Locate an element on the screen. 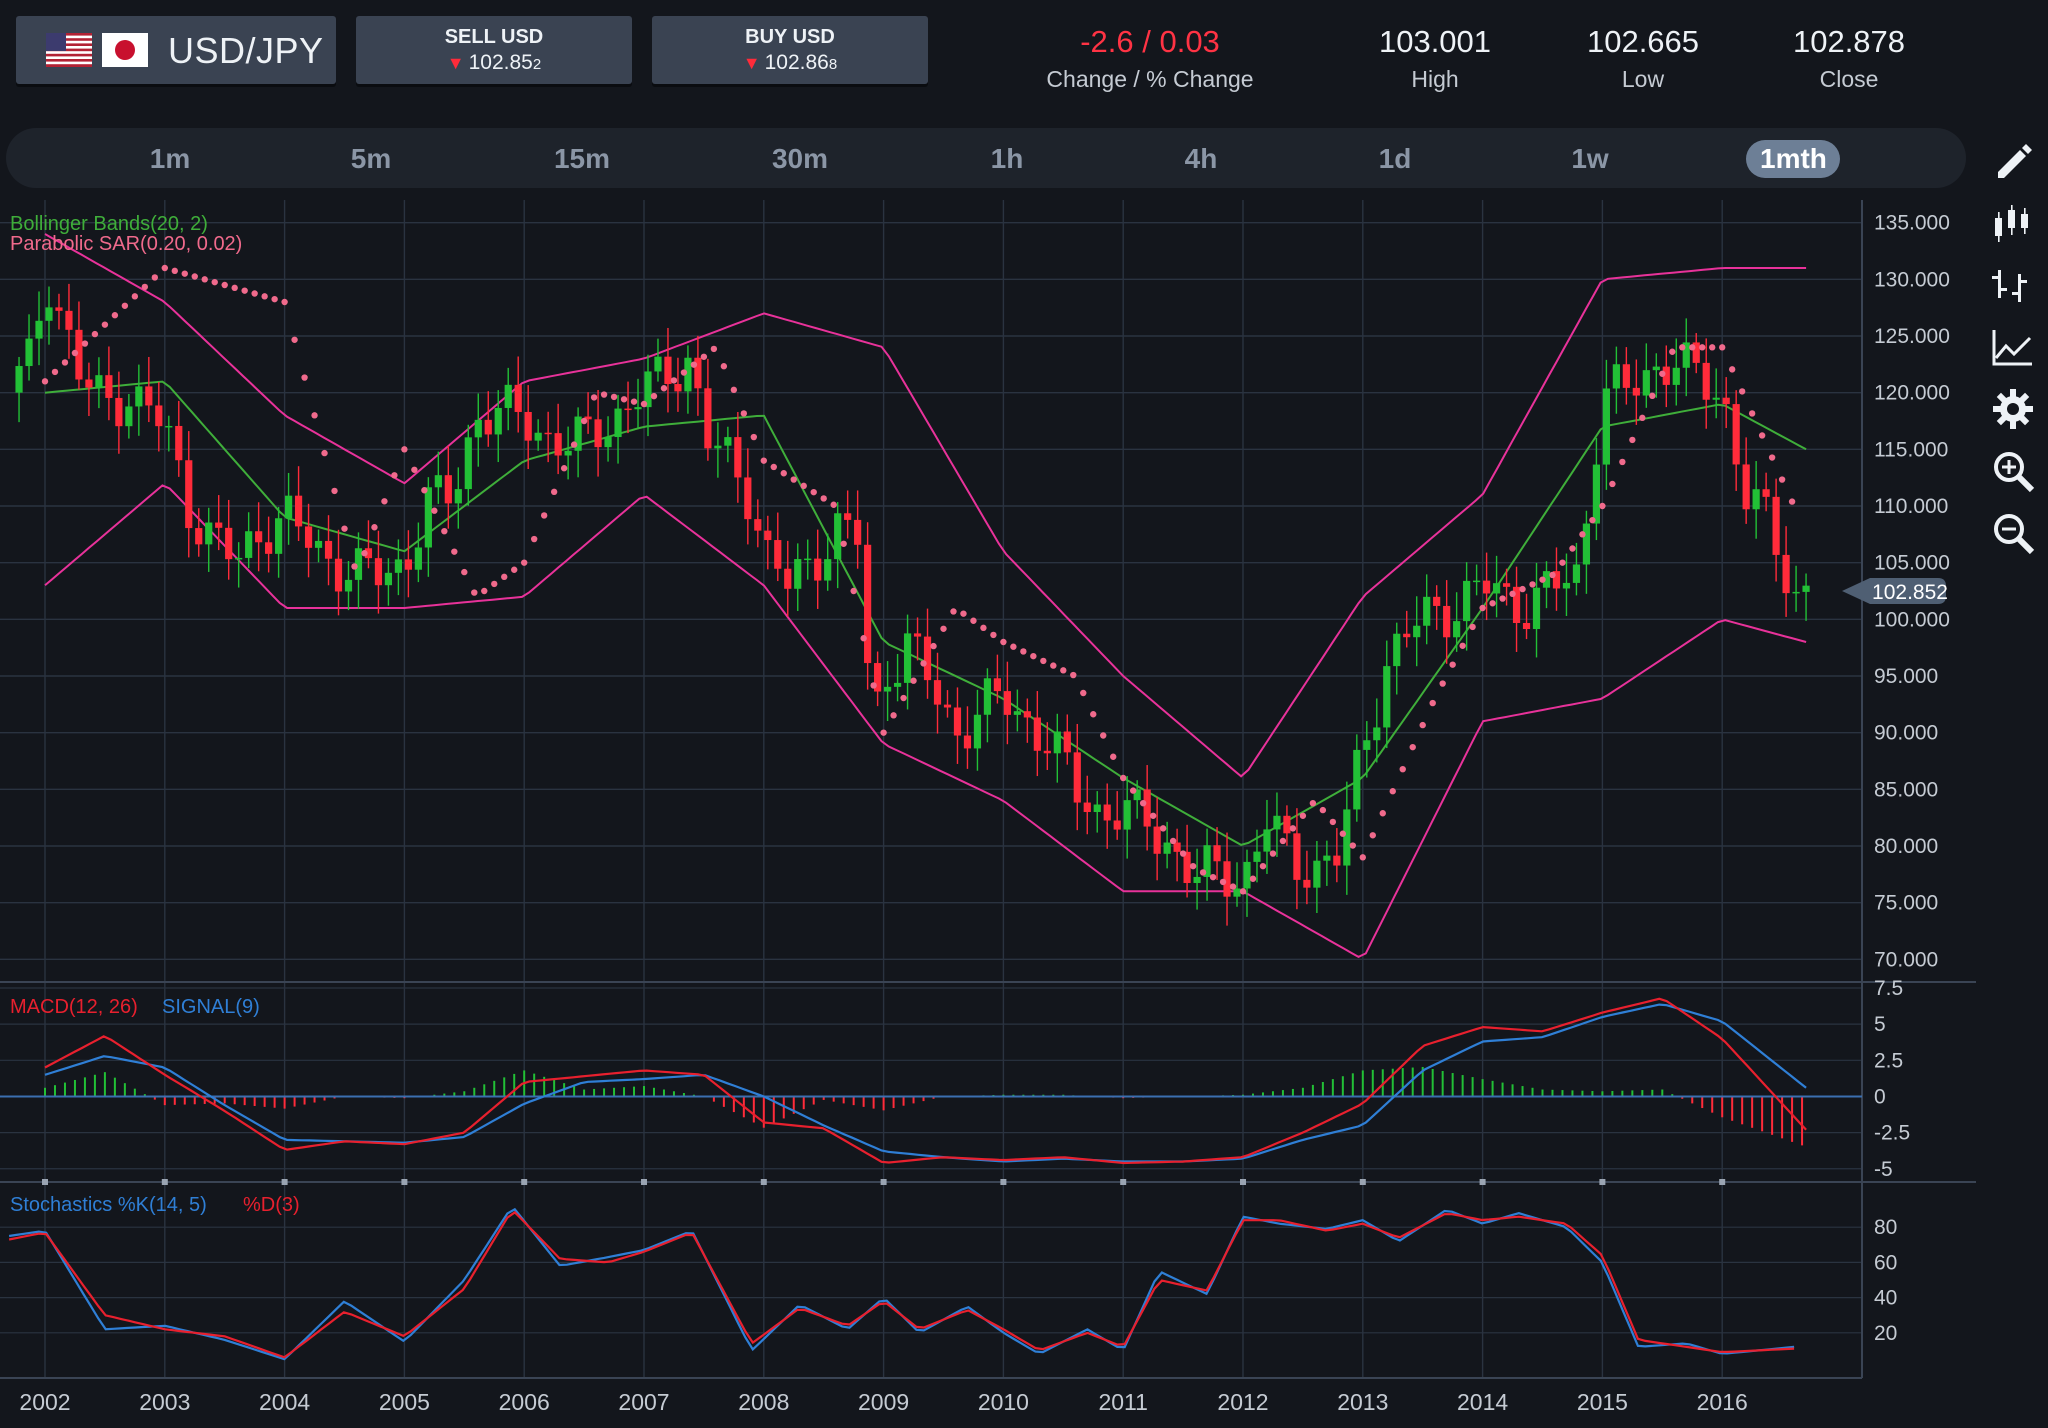 The width and height of the screenshot is (2048, 1428). timeframe-5m: 5m is located at coordinates (371, 158).